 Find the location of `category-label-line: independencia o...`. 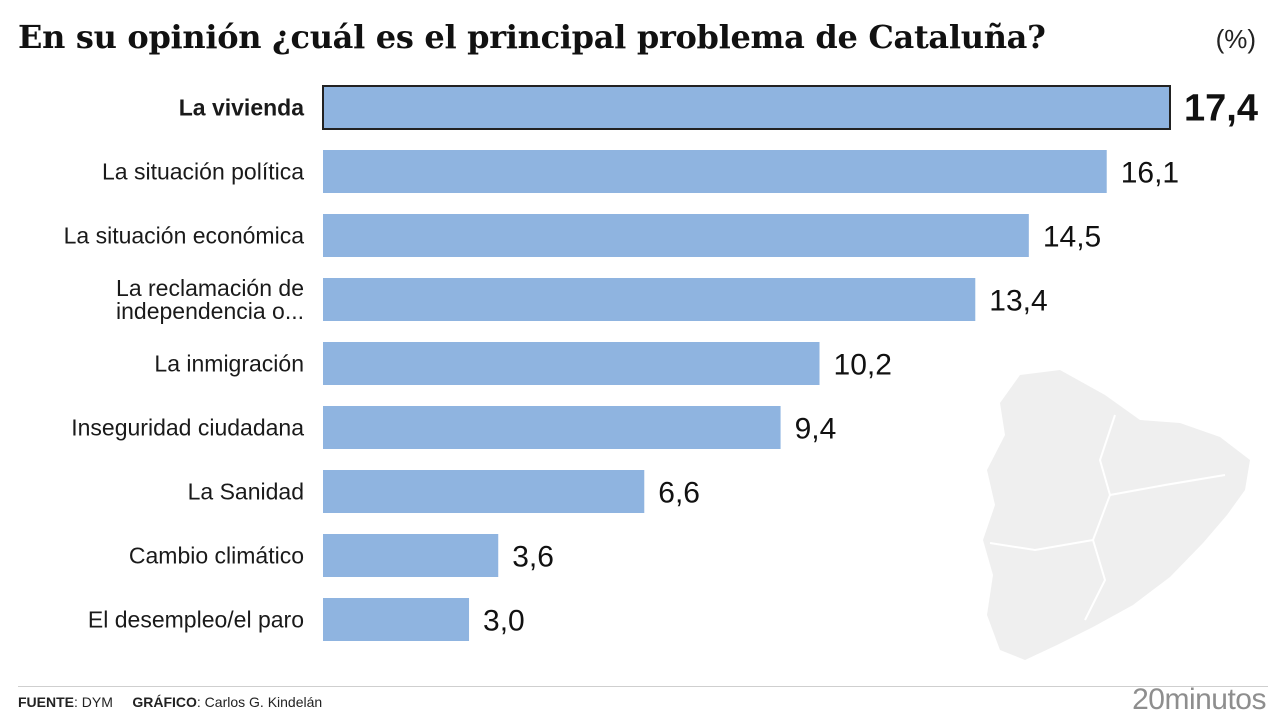

category-label-line: independencia o... is located at coordinates (210, 311).